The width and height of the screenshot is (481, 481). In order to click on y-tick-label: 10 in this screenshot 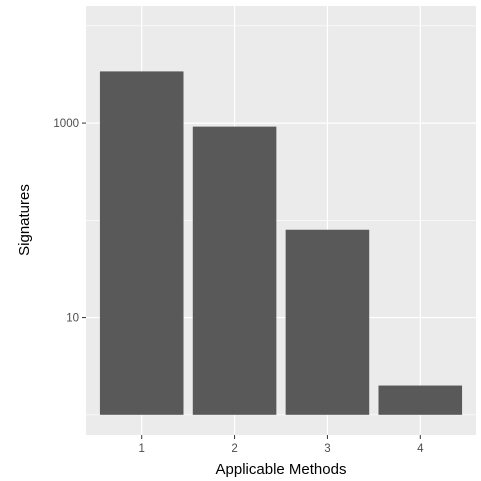, I will do `click(72, 319)`.